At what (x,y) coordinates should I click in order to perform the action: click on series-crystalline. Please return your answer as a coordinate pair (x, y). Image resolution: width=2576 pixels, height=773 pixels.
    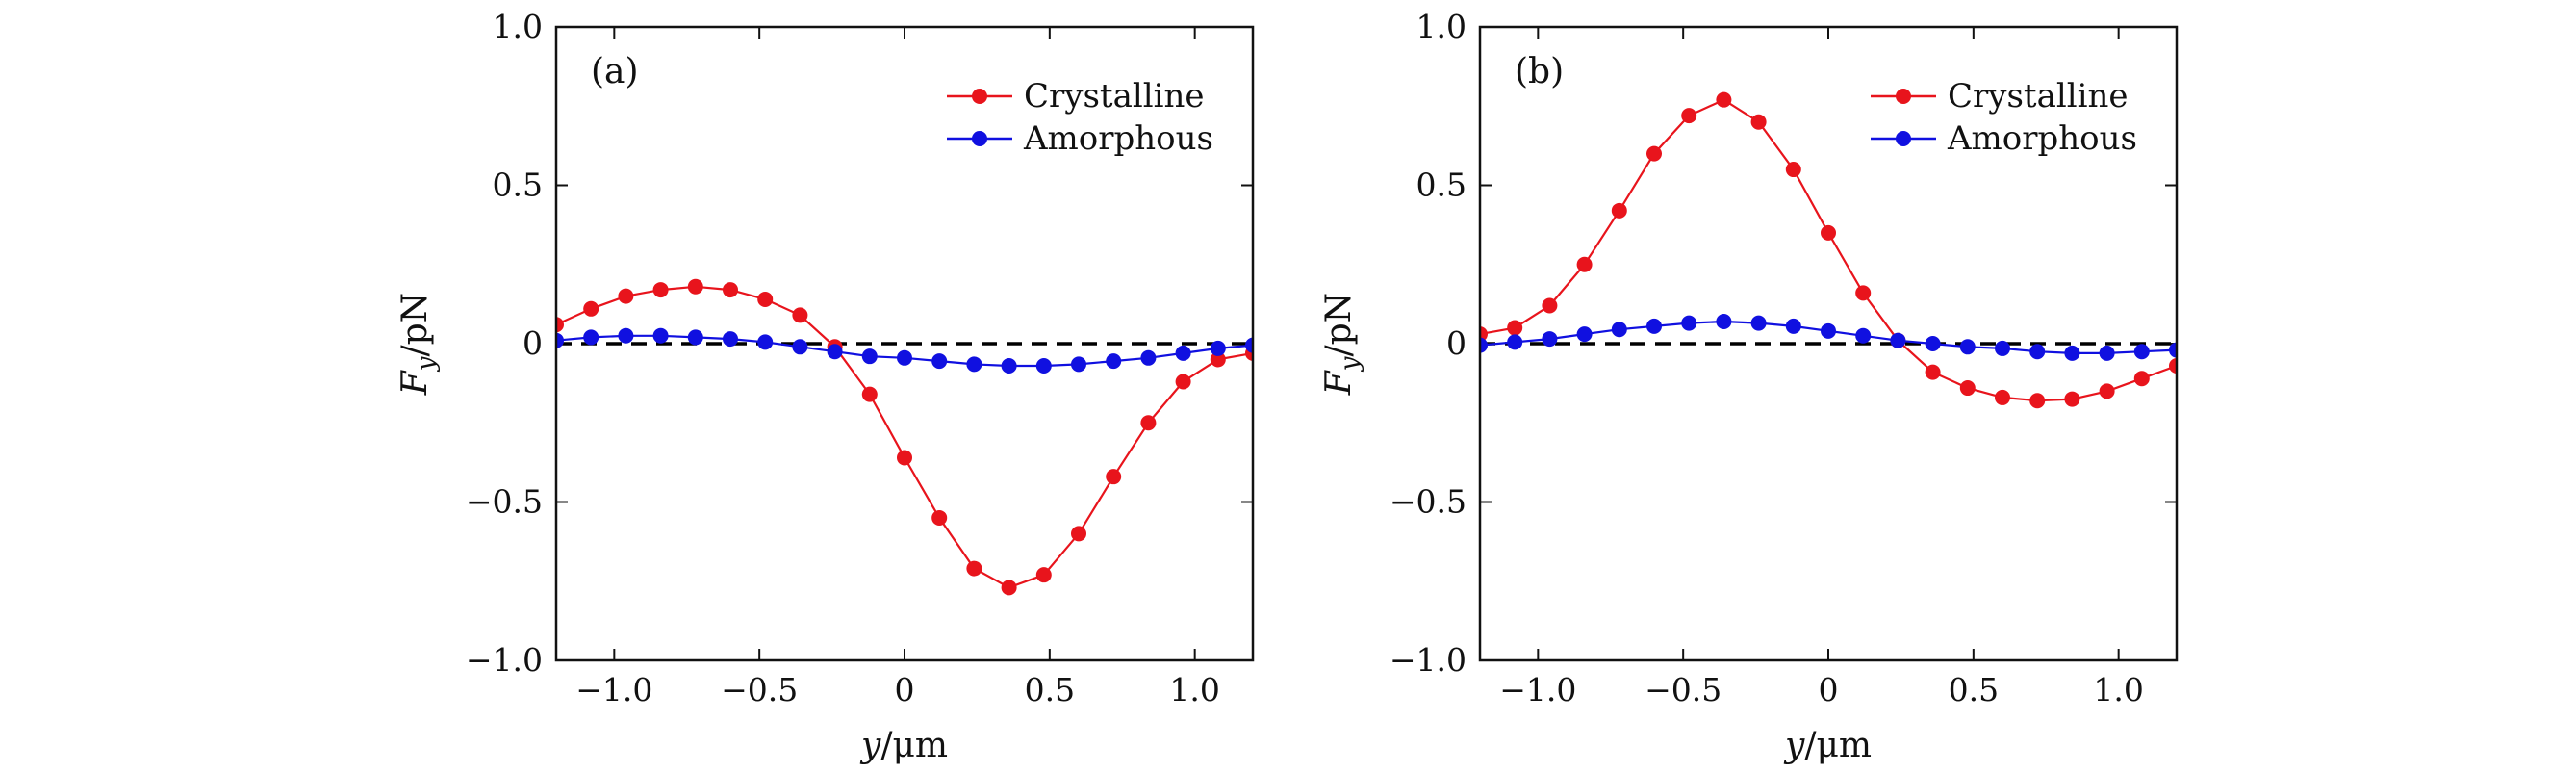
    Looking at the image, I should click on (904, 437).